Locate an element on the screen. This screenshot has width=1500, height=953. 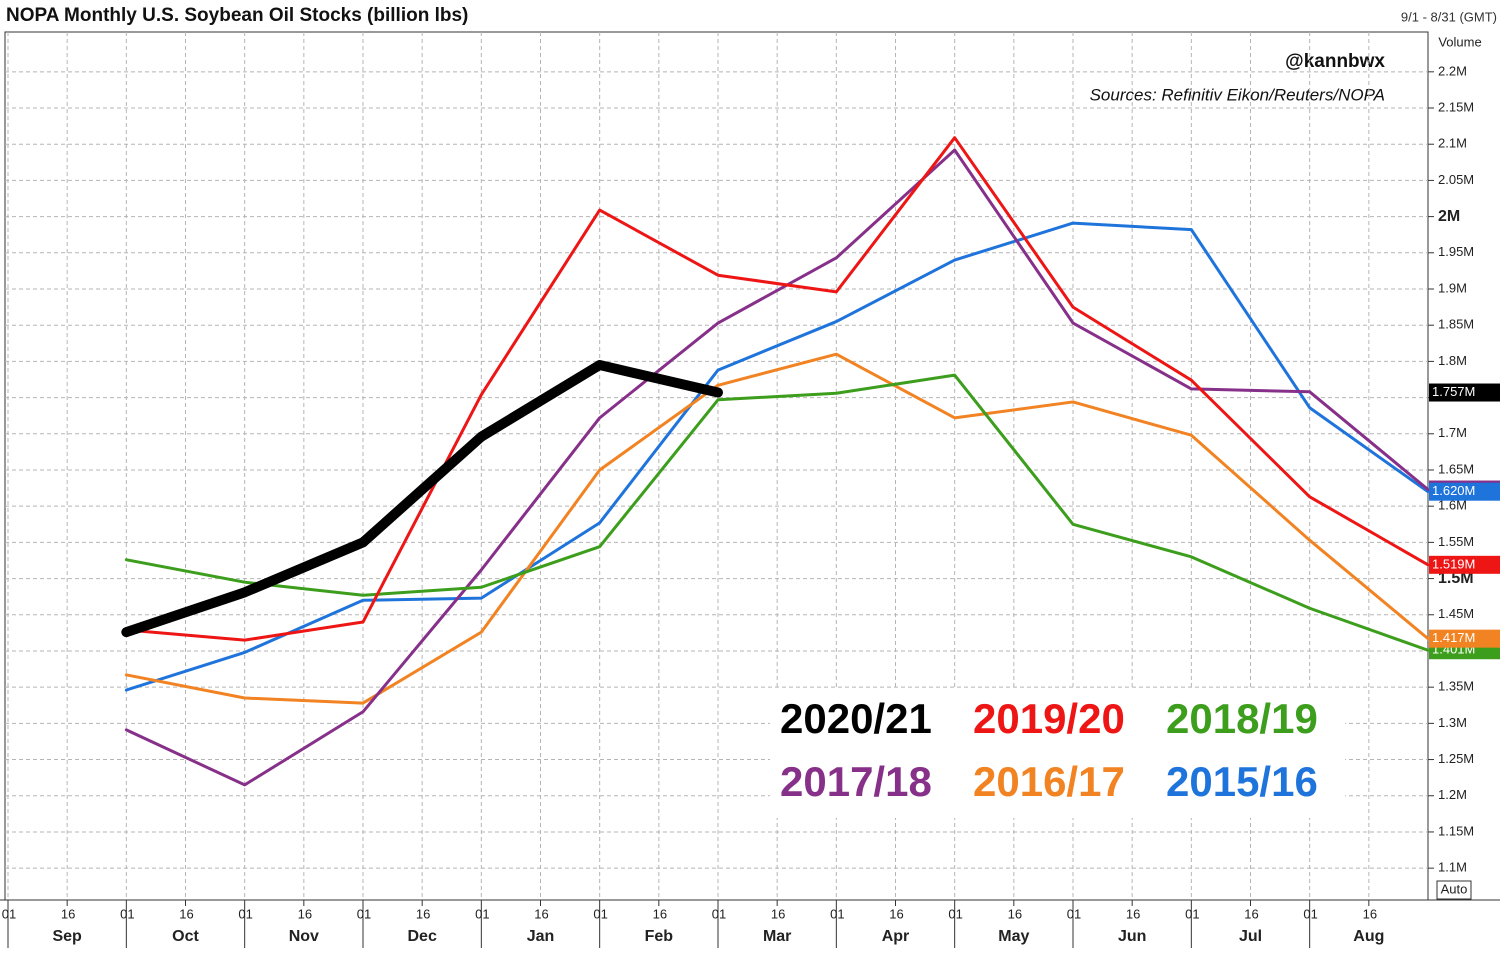
value-label: 1.757M is located at coordinates (1453, 391).